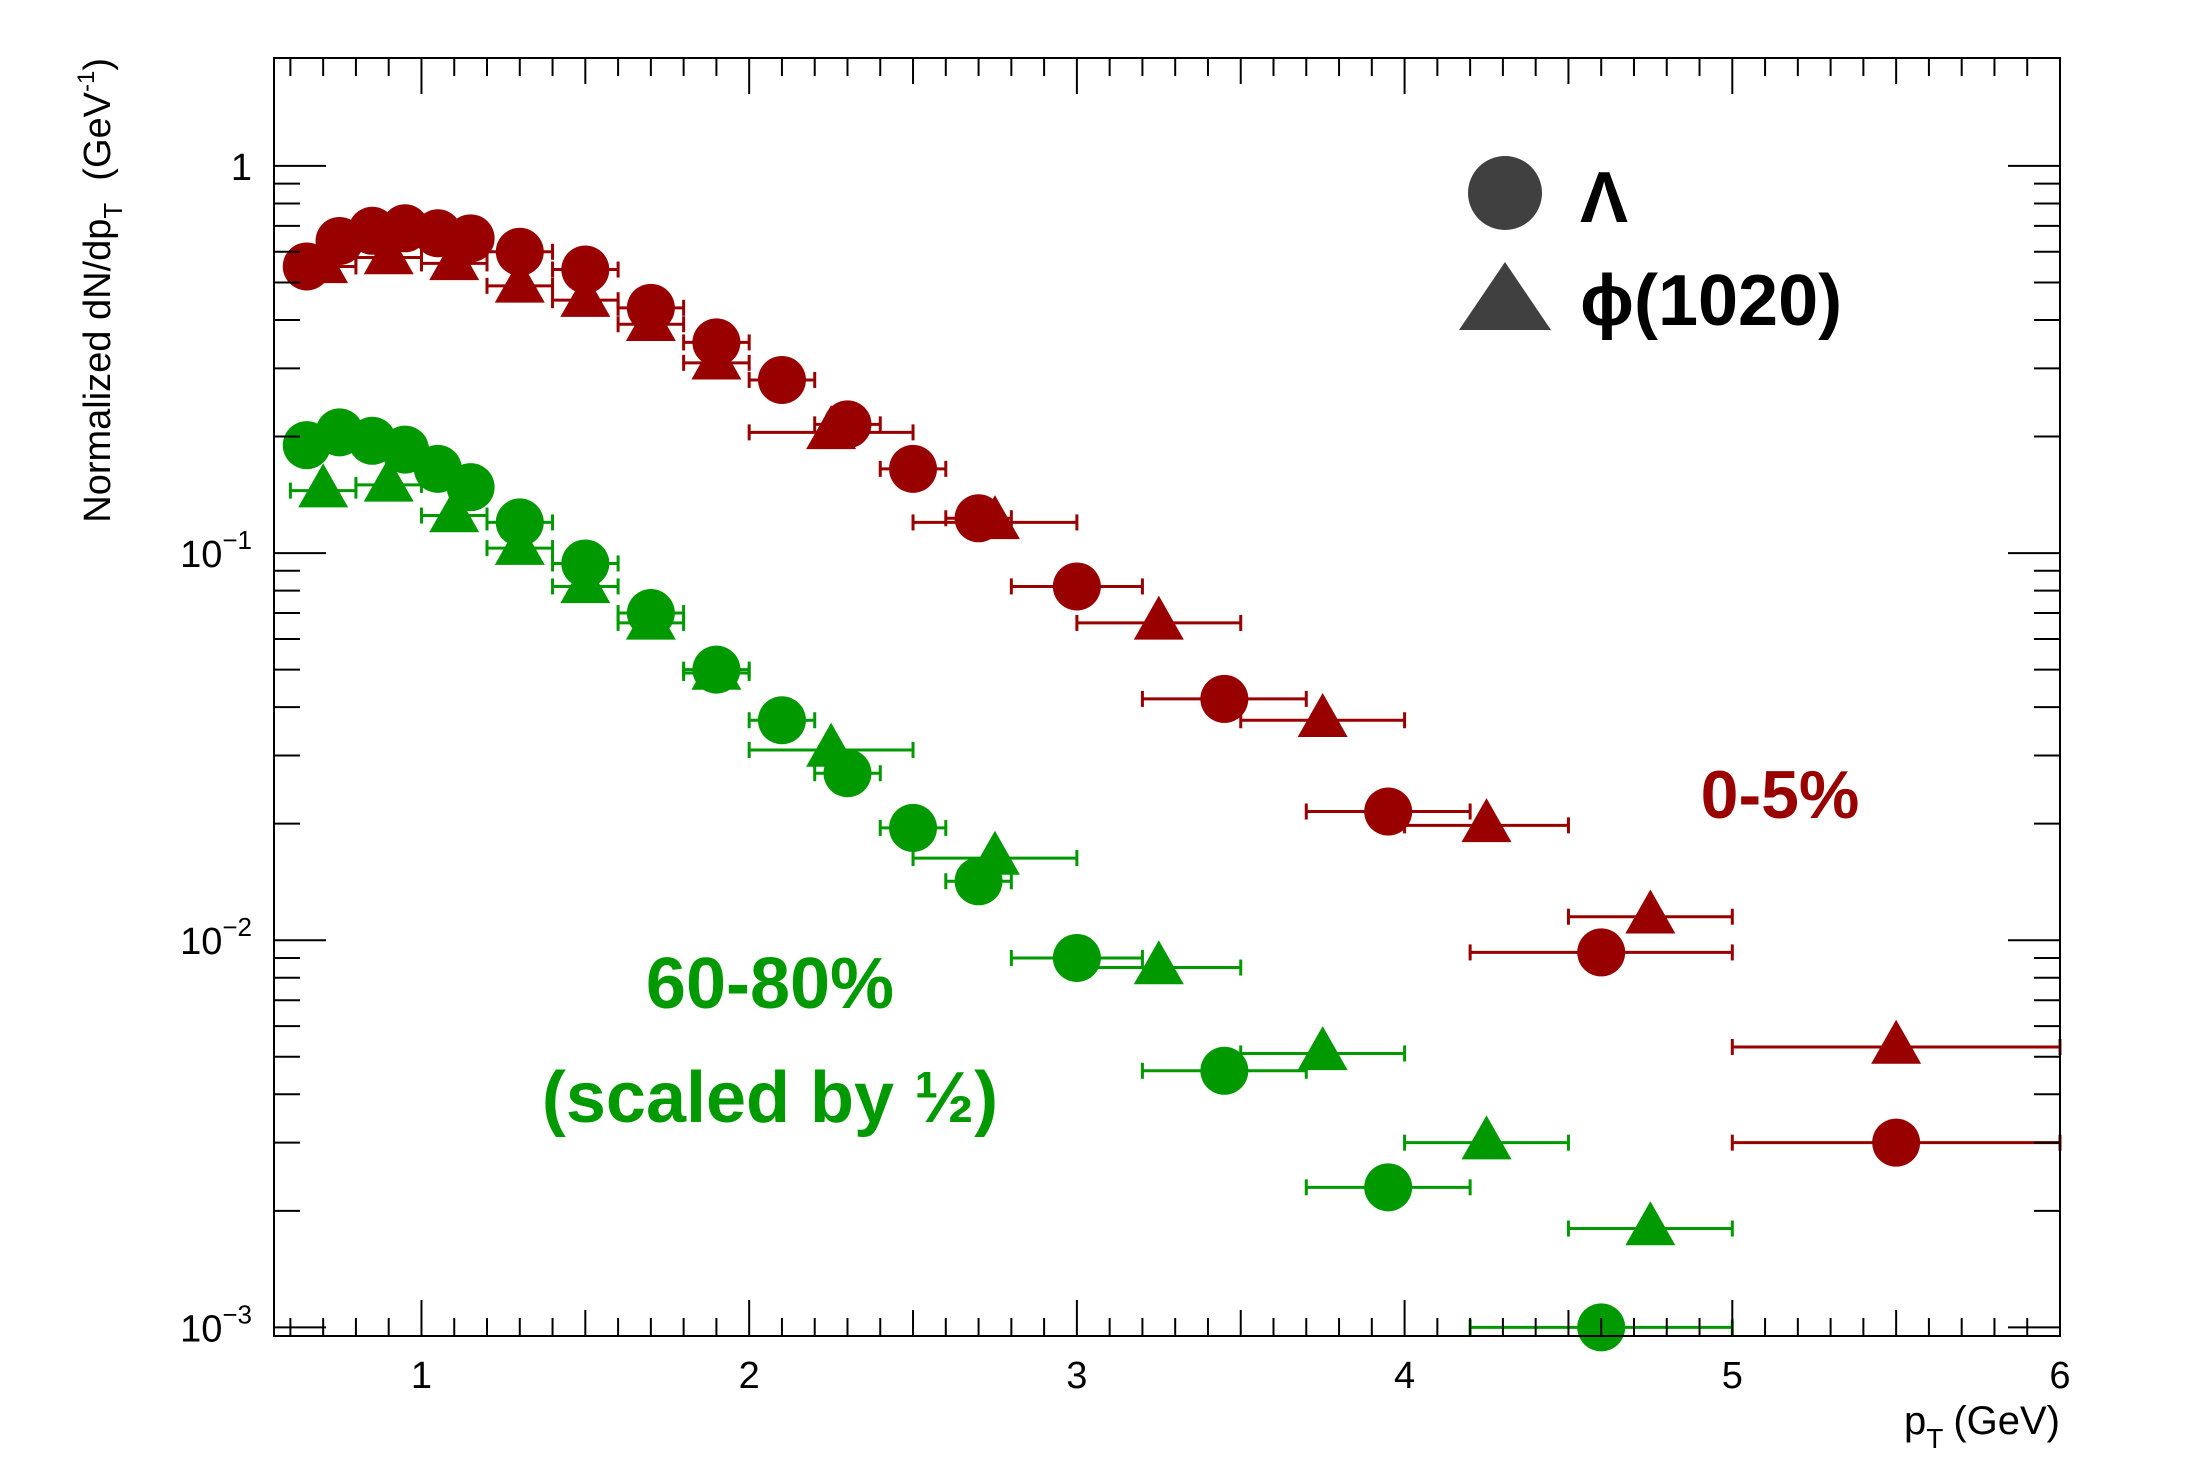 The image size is (2190, 1462). Describe the element at coordinates (1404, 1376) in the screenshot. I see `x-tick-label: 4` at that location.